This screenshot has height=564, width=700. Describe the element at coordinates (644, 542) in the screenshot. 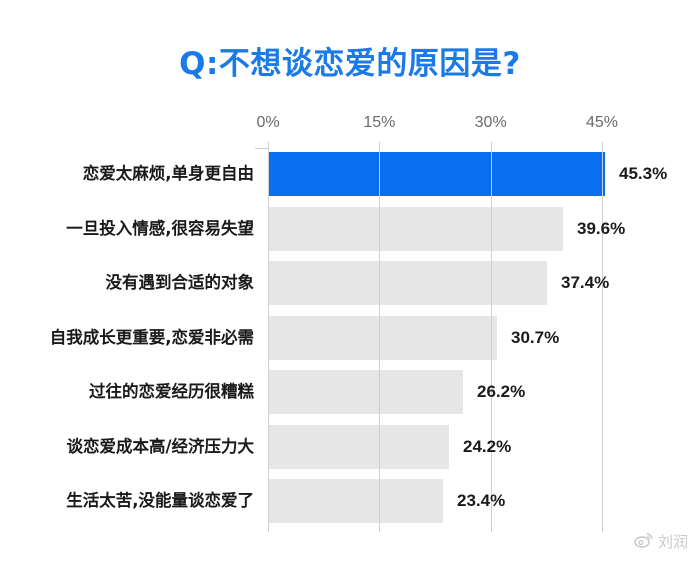

I see `weibo-icon` at that location.